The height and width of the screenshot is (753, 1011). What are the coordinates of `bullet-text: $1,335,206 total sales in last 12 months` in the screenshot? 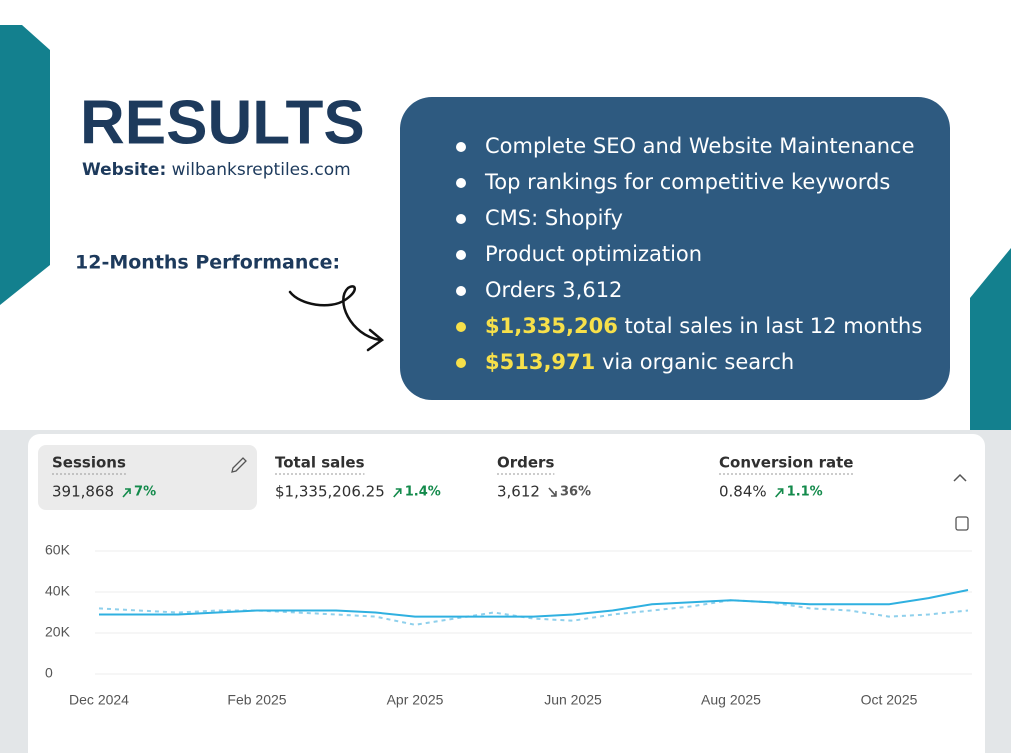 It's located at (703, 326).